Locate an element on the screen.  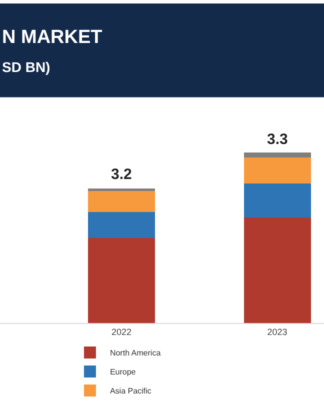
legend-label: North America is located at coordinates (136, 353).